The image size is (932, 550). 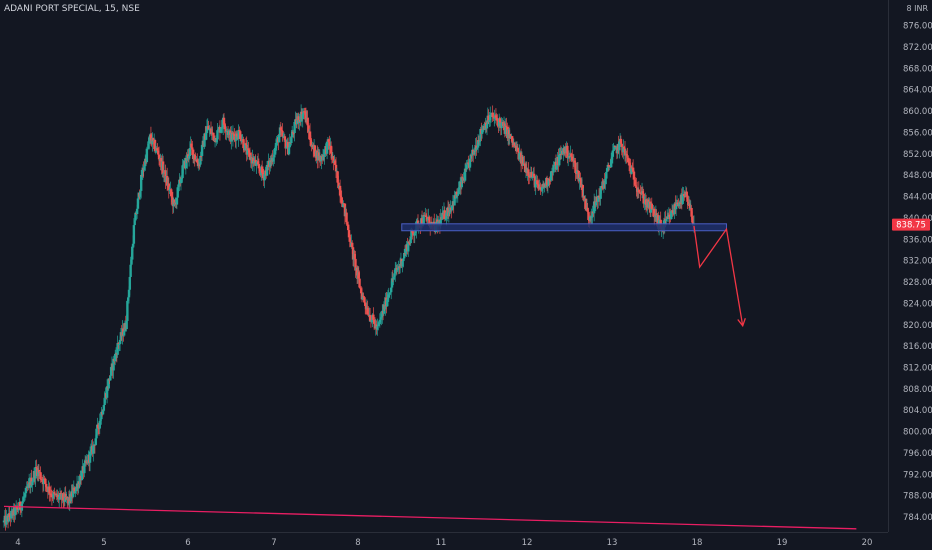 What do you see at coordinates (443, 543) in the screenshot?
I see `time-axis: 4 5 6 7 8 11 12 13 18 19 20` at bounding box center [443, 543].